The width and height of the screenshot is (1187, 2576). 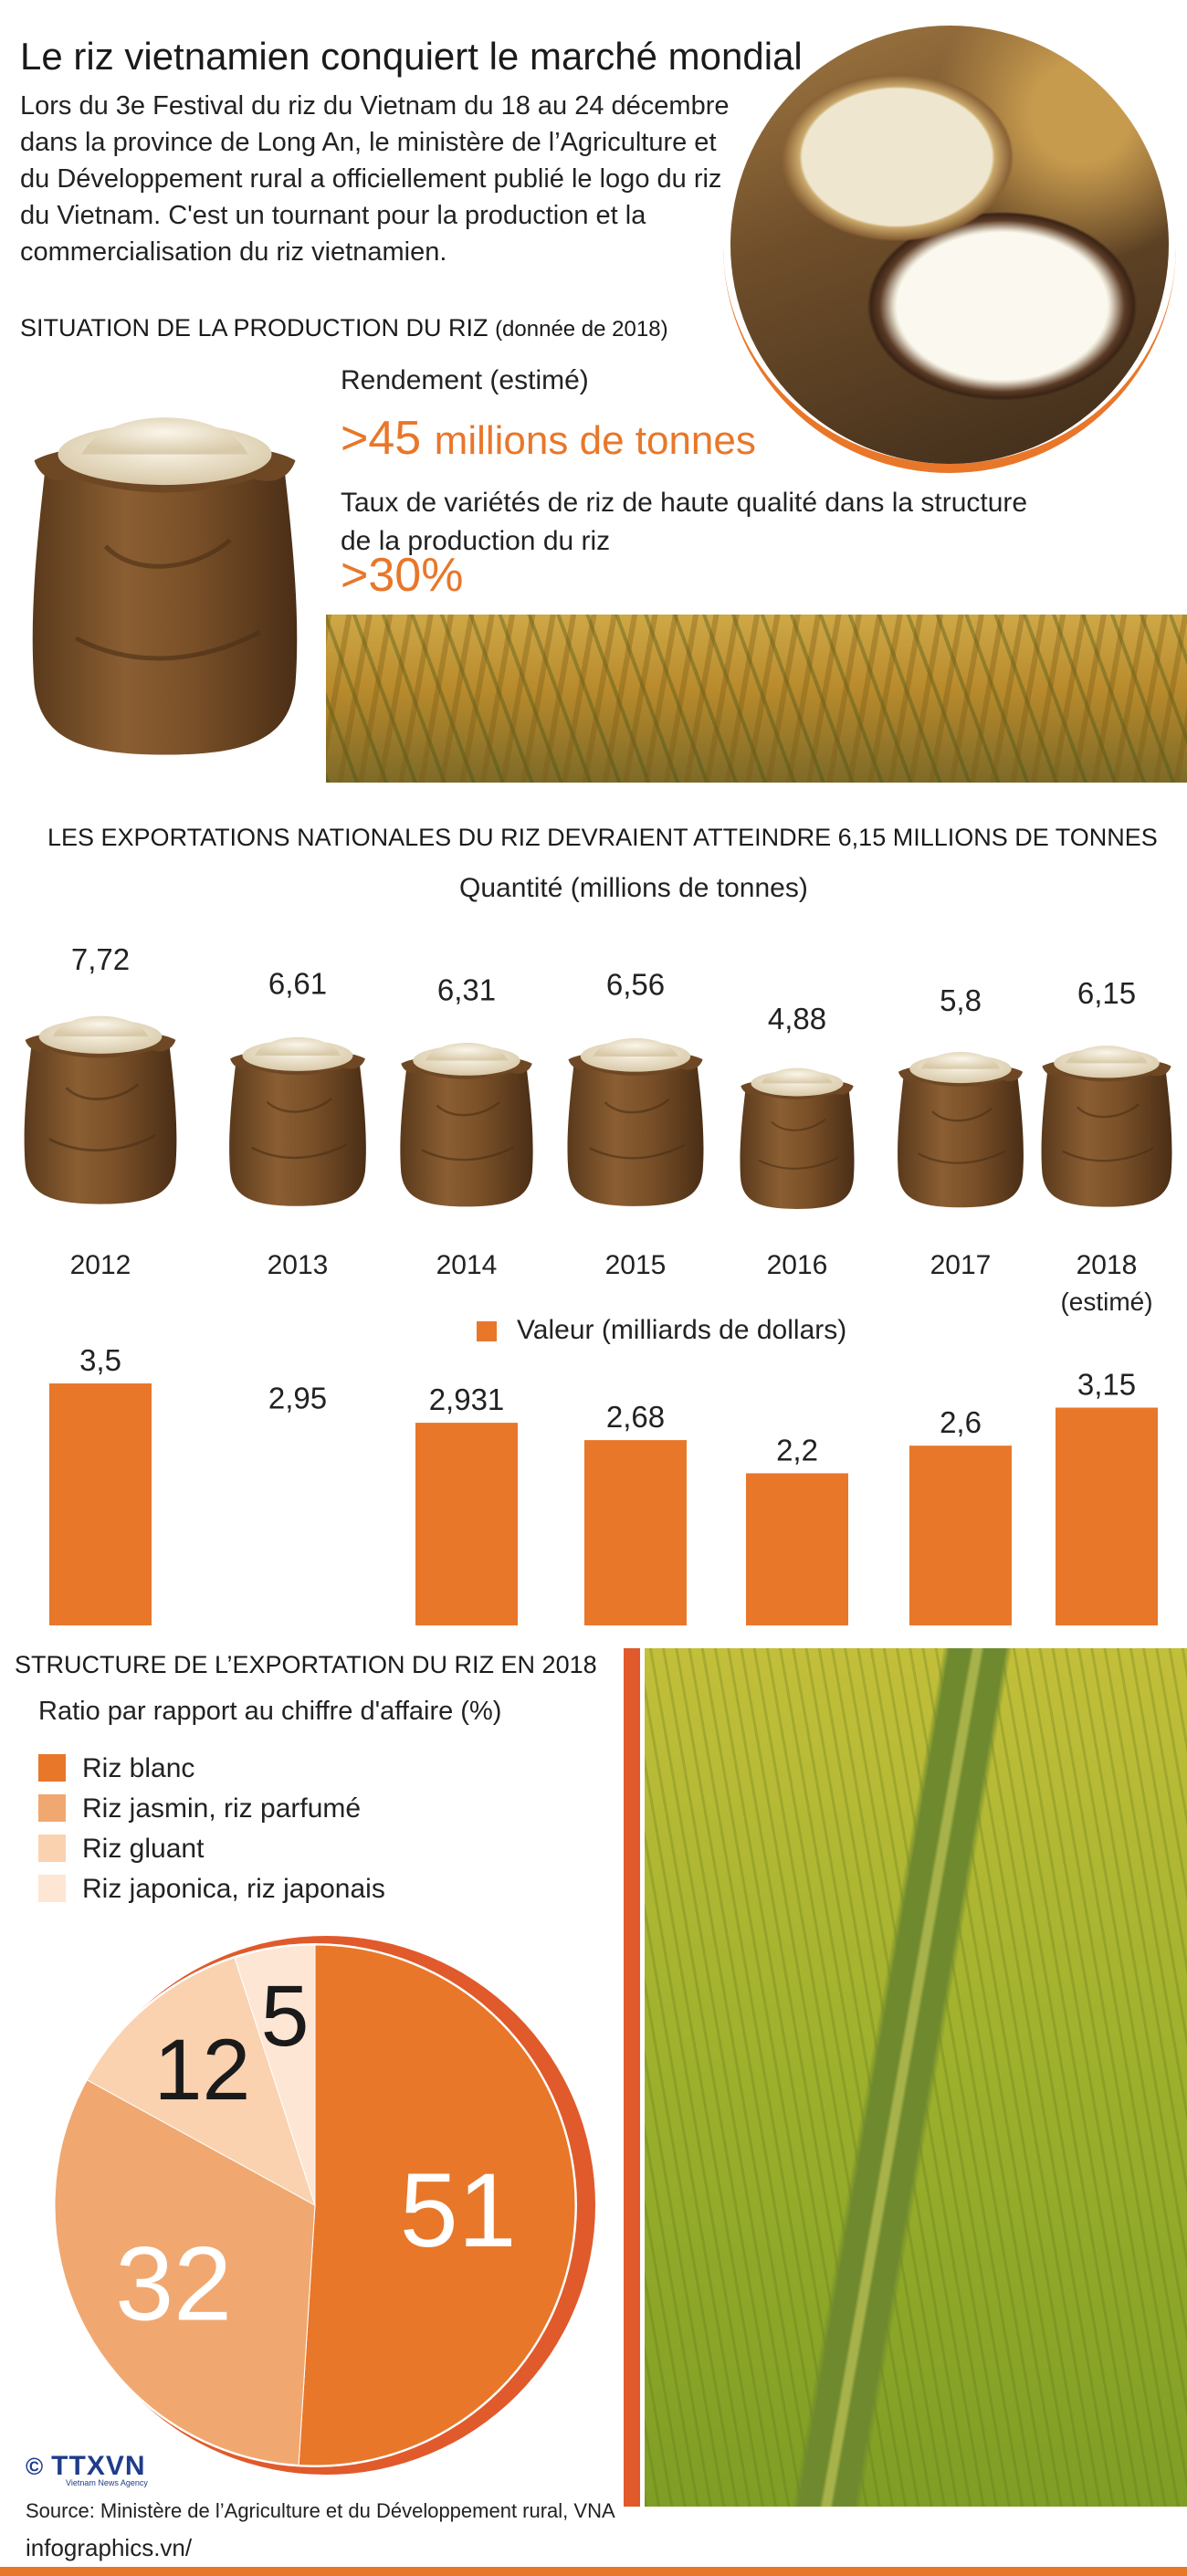 What do you see at coordinates (961, 1422) in the screenshot?
I see `value-data-label: 2,6` at bounding box center [961, 1422].